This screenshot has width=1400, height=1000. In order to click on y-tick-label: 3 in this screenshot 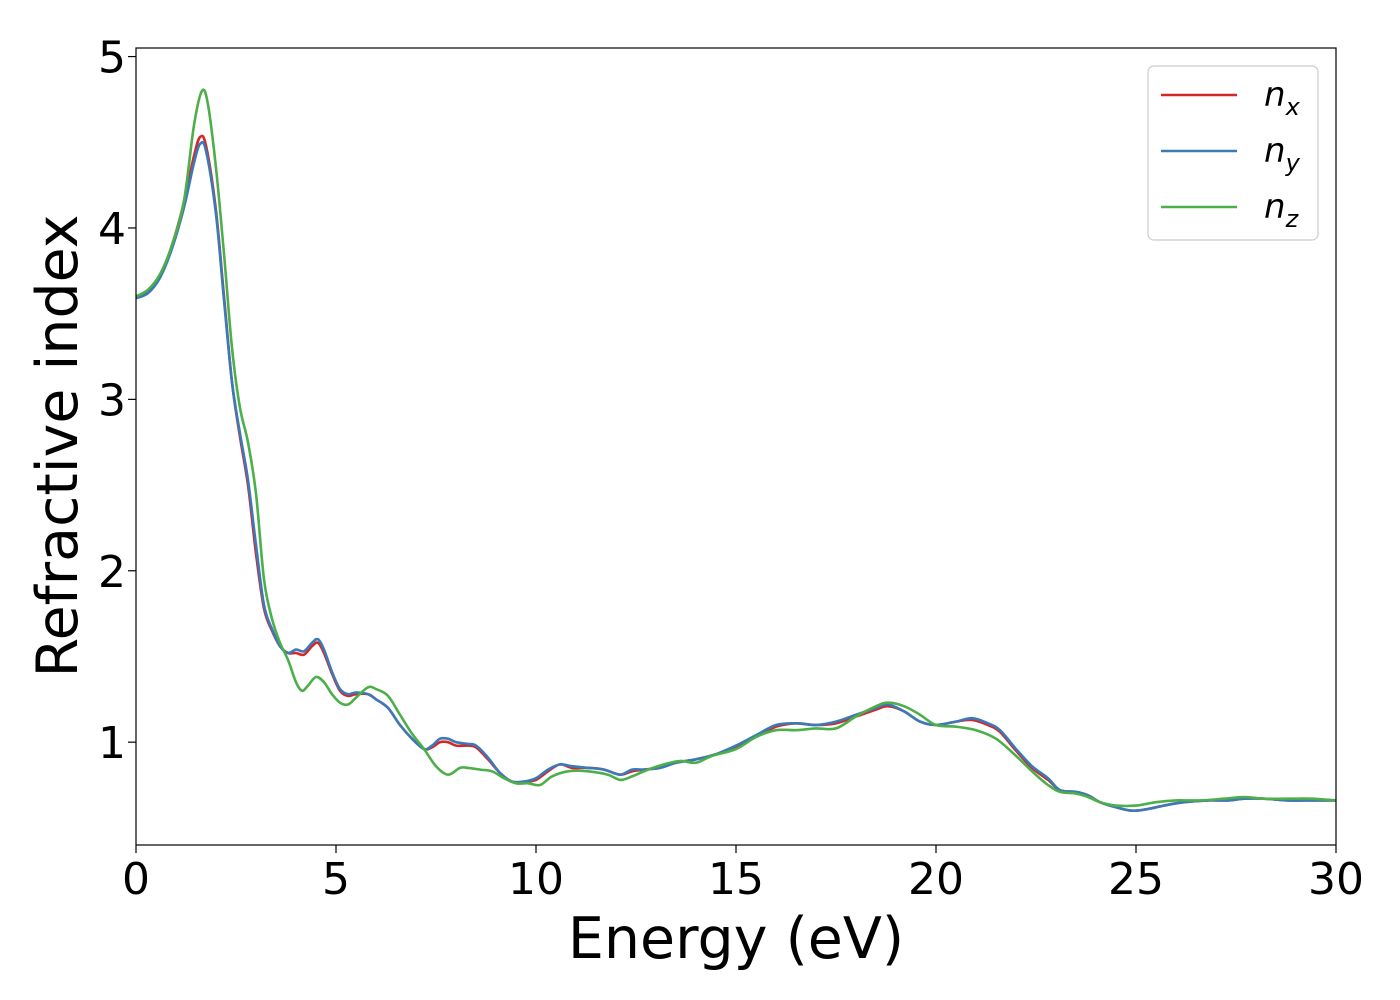, I will do `click(112, 400)`.